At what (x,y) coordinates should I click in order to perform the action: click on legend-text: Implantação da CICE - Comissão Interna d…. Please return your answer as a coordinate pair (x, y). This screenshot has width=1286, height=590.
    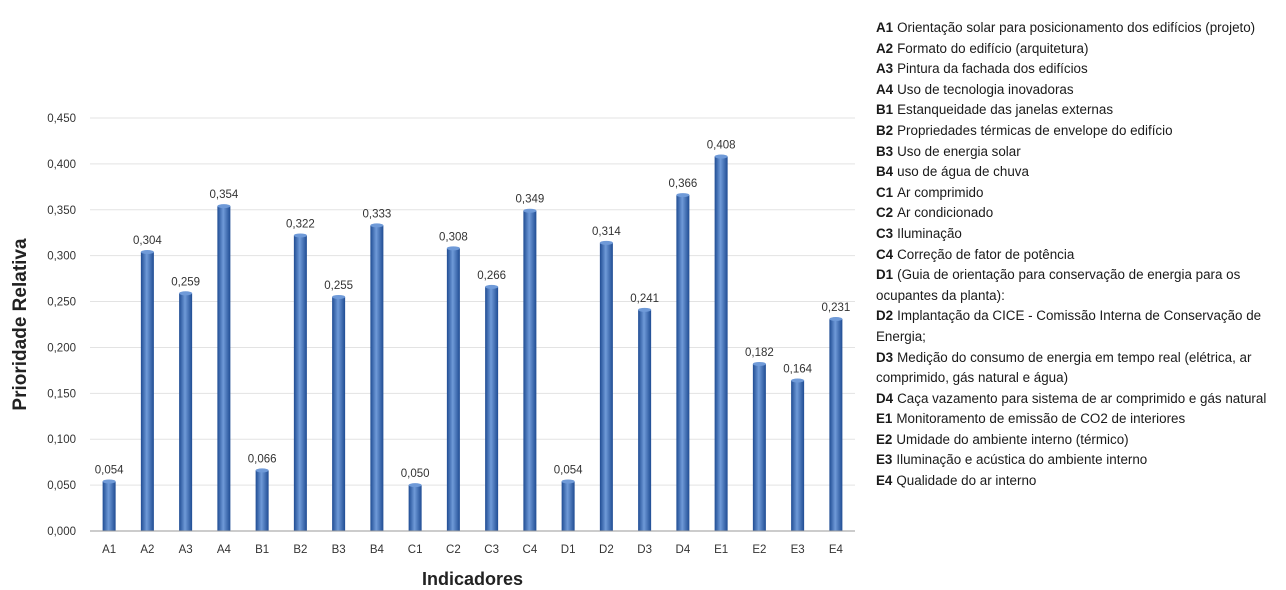
    Looking at the image, I should click on (1069, 326).